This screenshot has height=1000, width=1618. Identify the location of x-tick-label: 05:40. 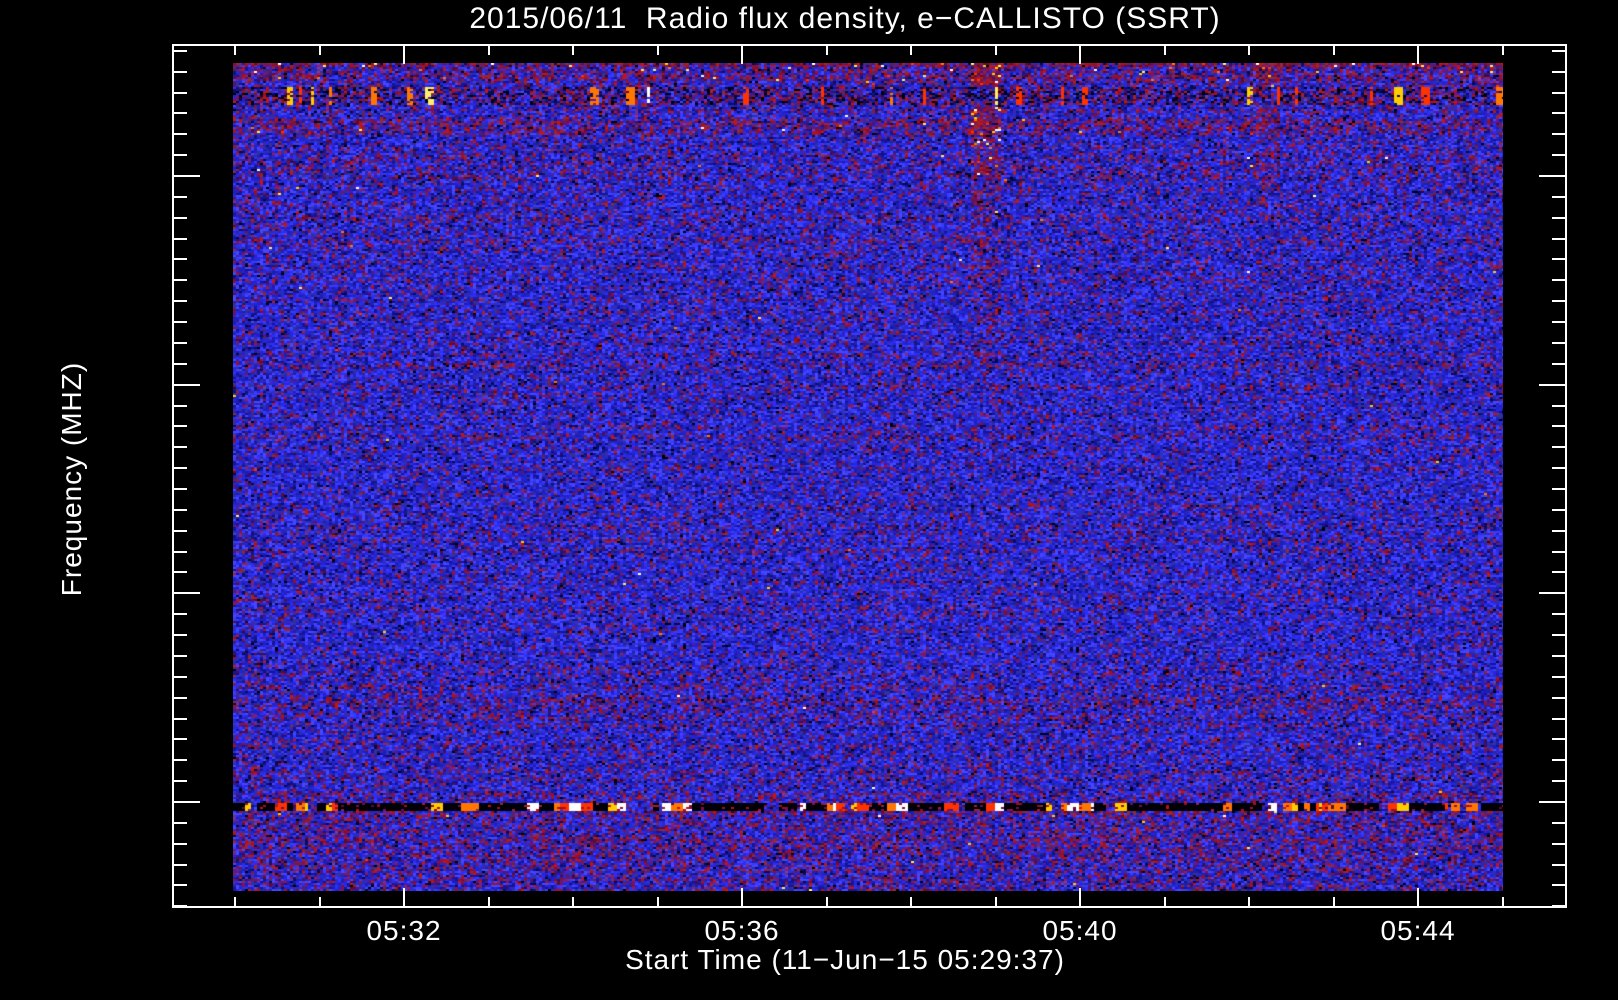
(1080, 930).